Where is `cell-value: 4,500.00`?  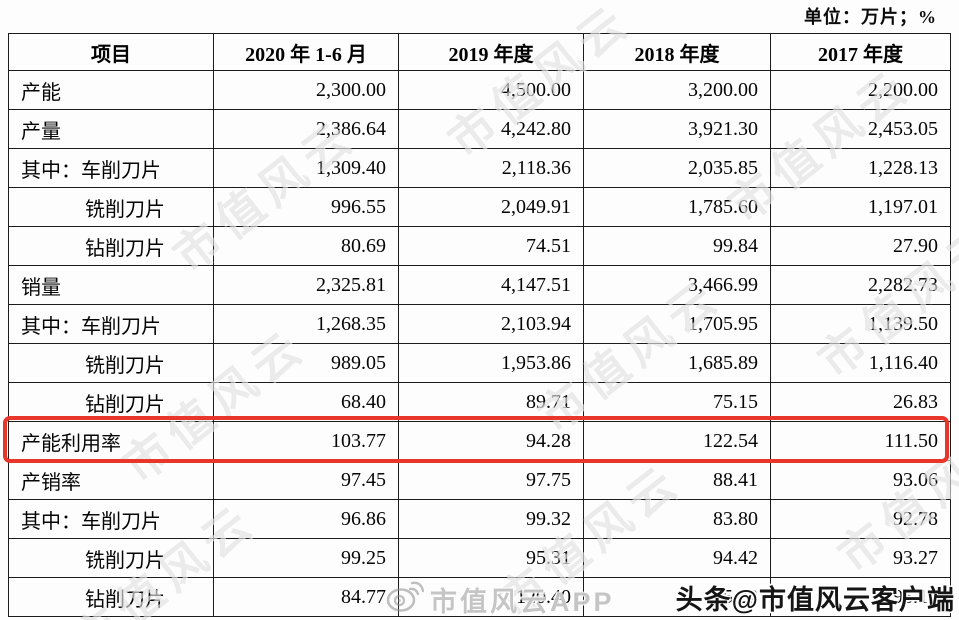
cell-value: 4,500.00 is located at coordinates (491, 90).